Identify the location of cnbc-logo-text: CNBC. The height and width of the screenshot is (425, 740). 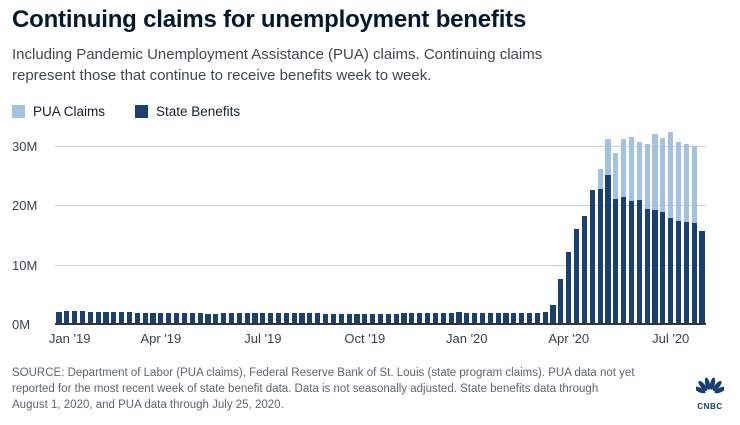
(710, 406).